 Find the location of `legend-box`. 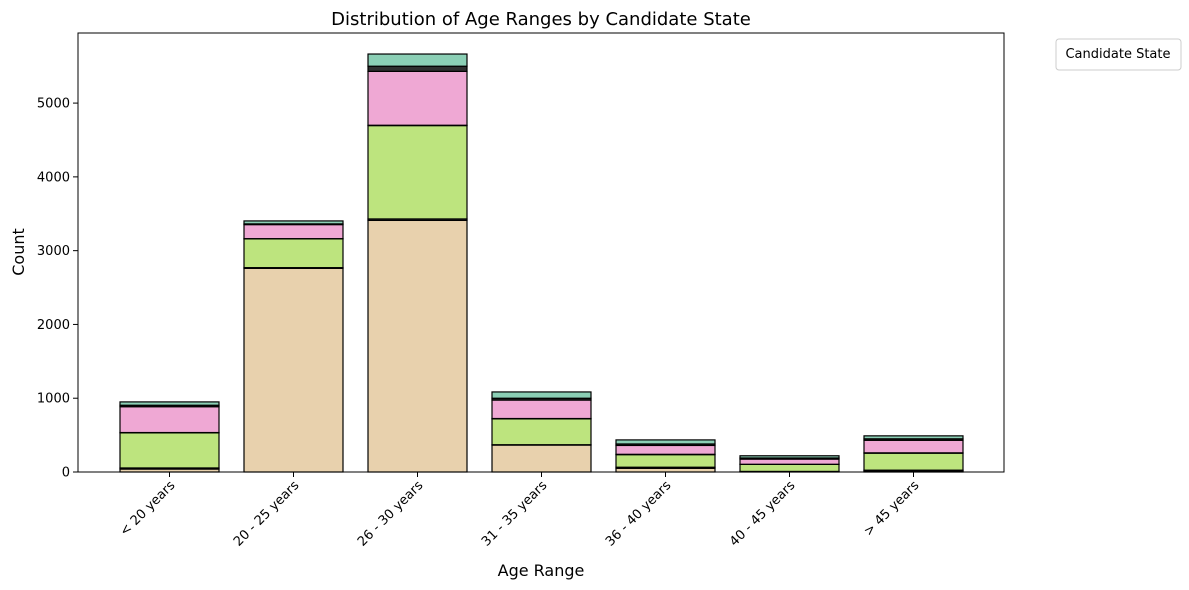

legend-box is located at coordinates (1118, 54).